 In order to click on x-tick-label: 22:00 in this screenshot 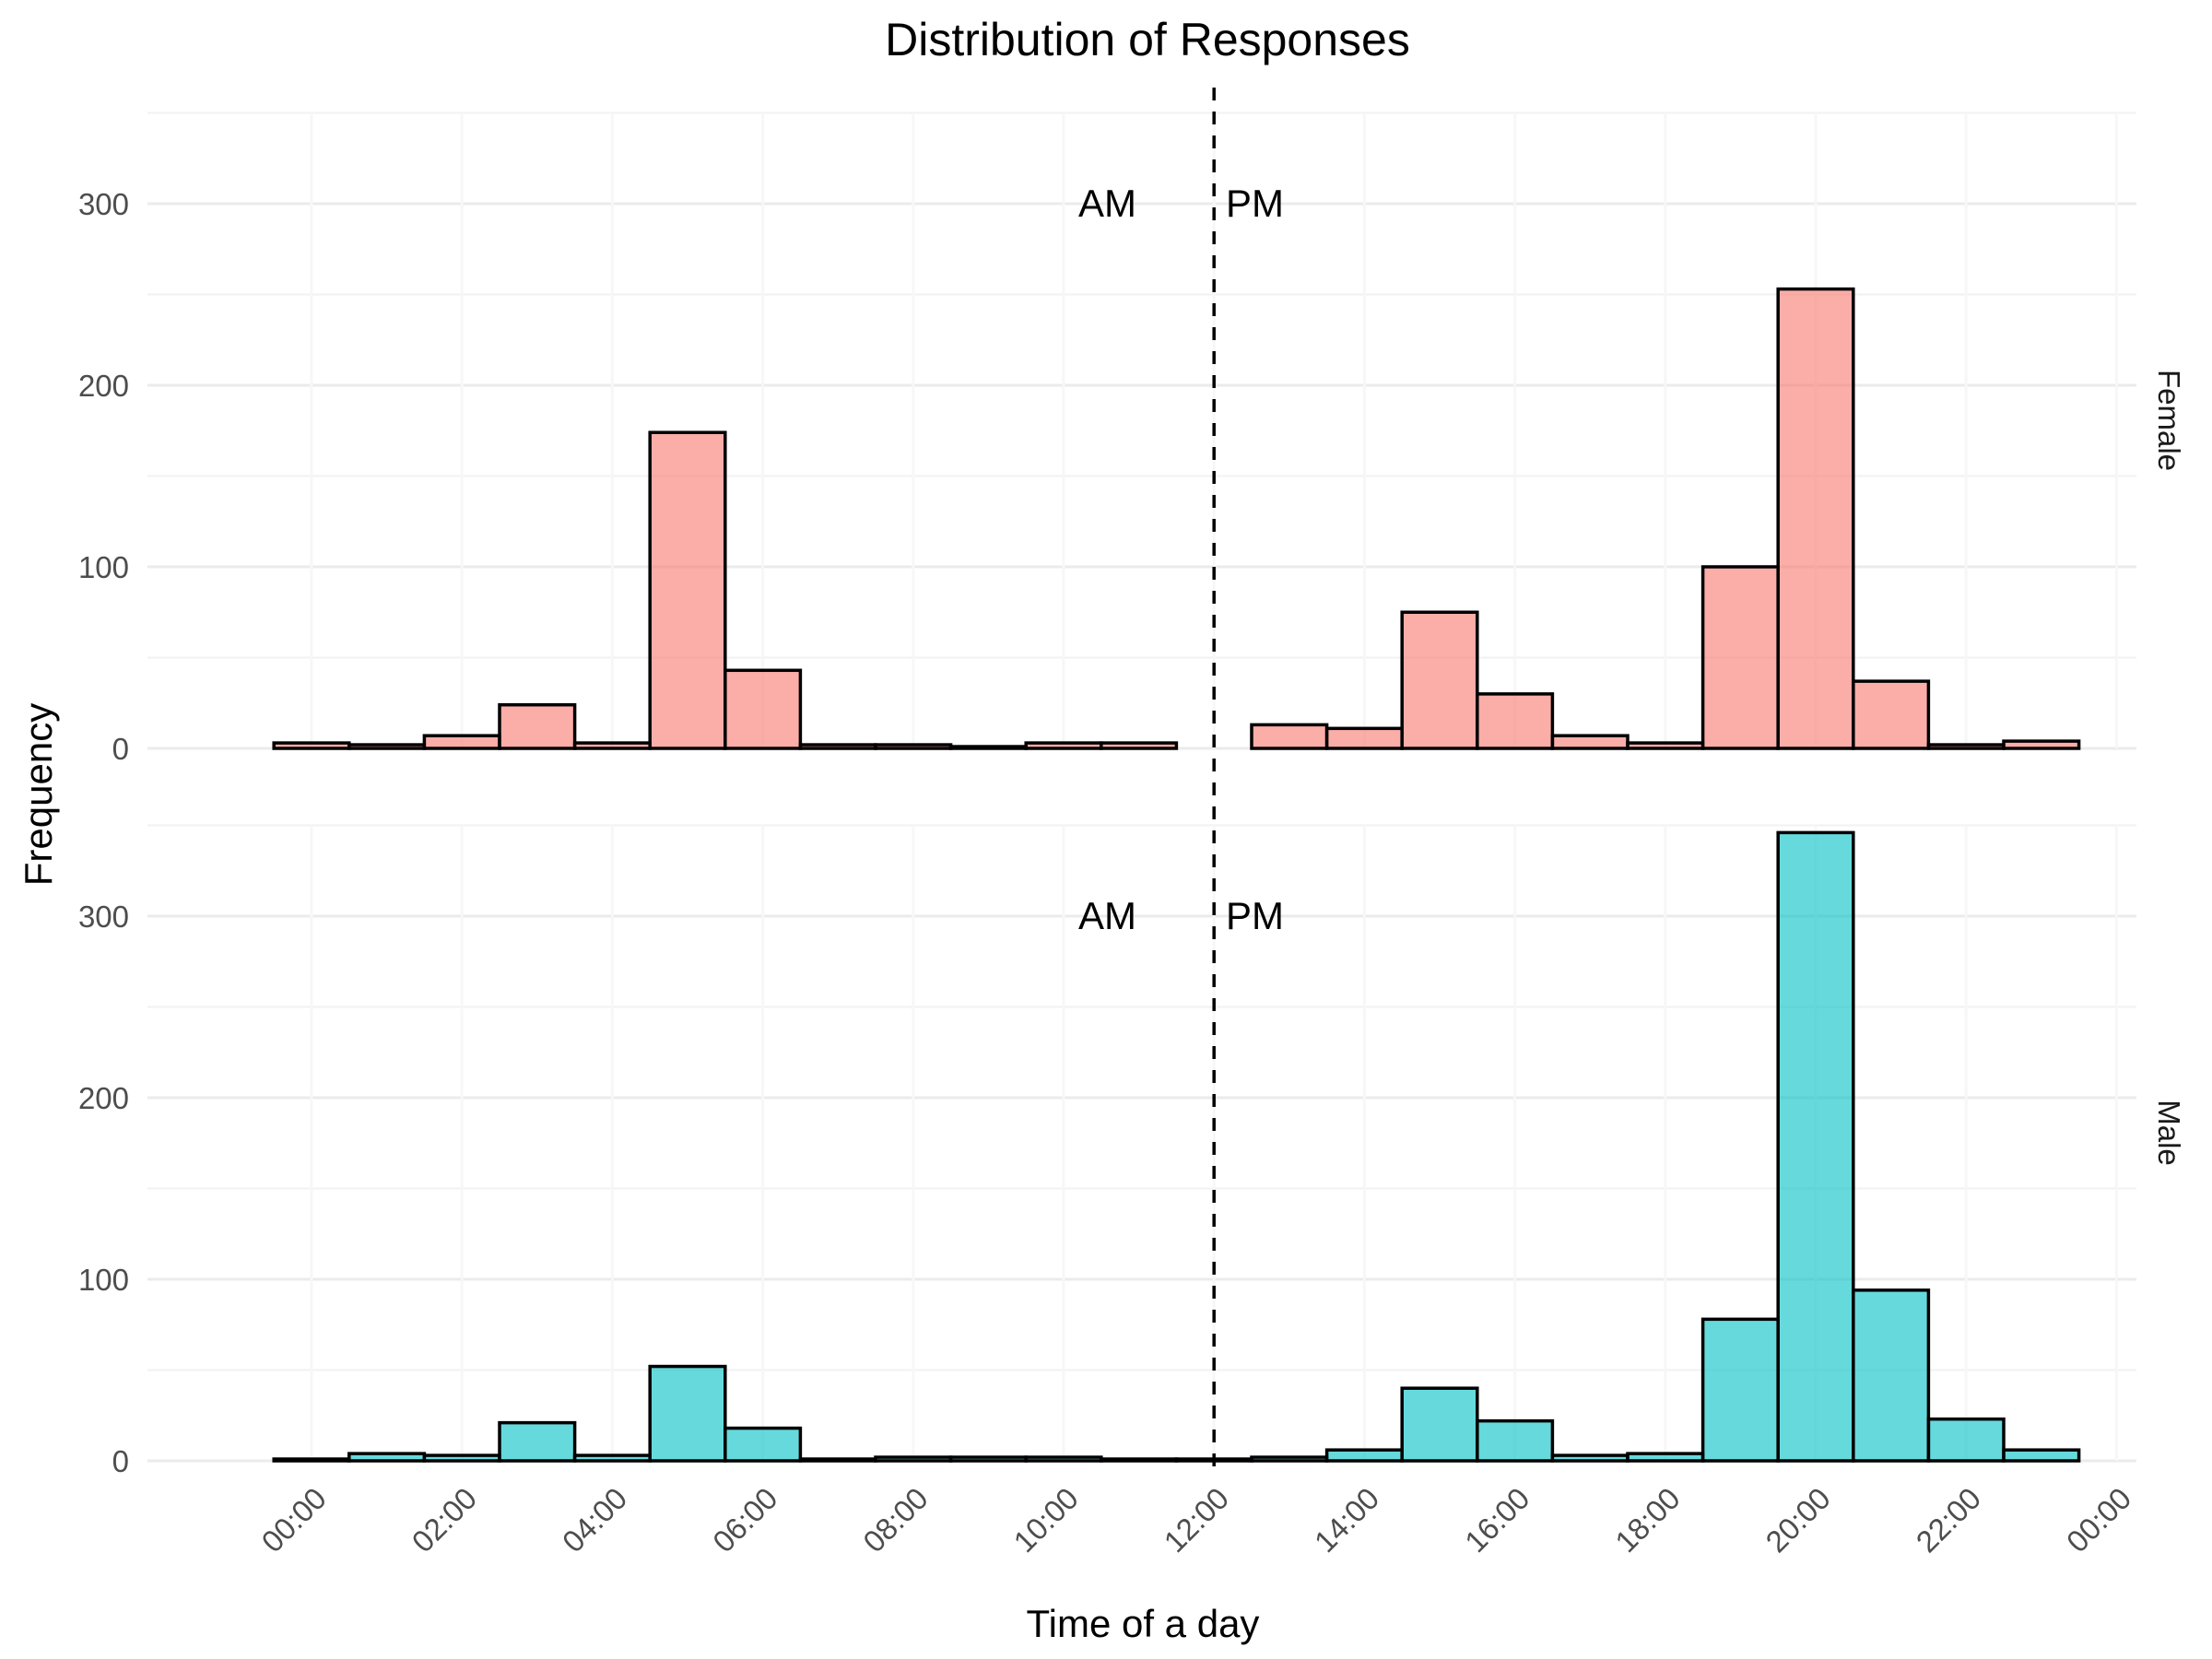, I will do `click(1949, 1520)`.